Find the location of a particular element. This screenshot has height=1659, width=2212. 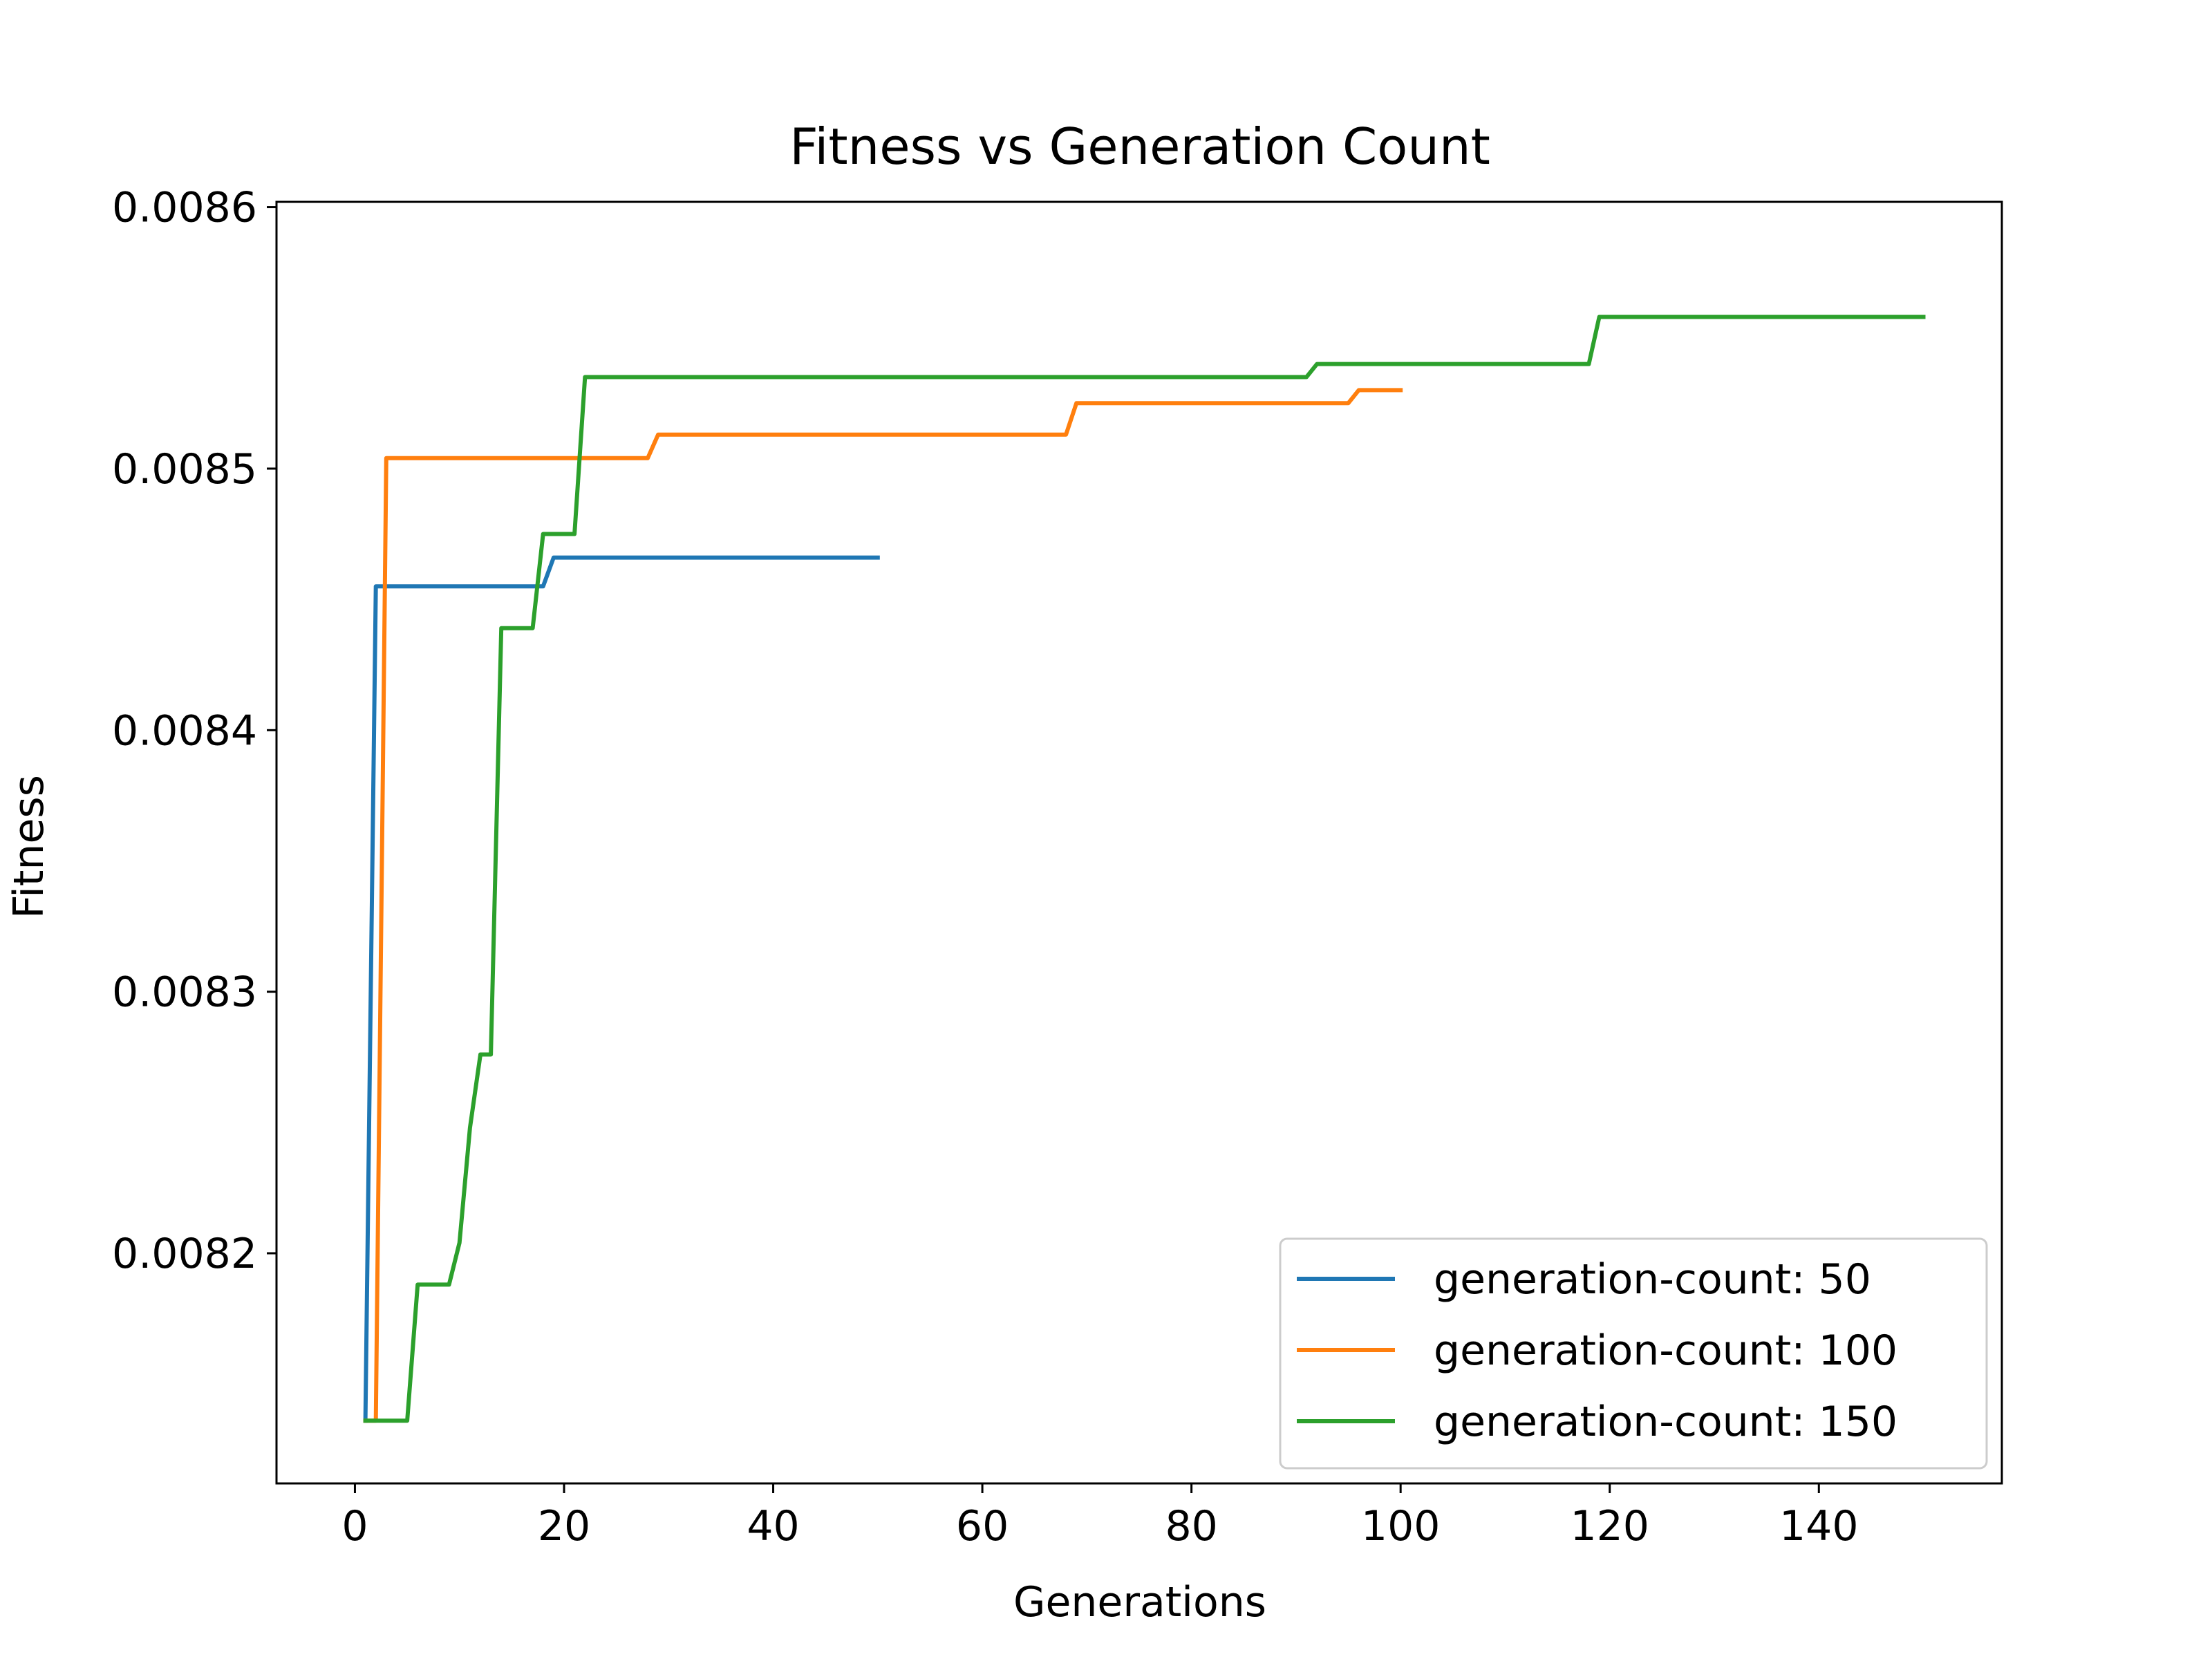

y-tick-label: 0.0085 is located at coordinates (184, 469).